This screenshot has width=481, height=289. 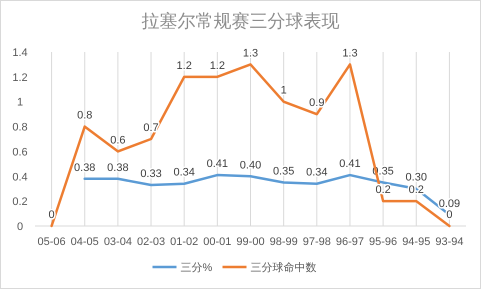 I want to click on legend-label: 三分球命中数, so click(x=283, y=267).